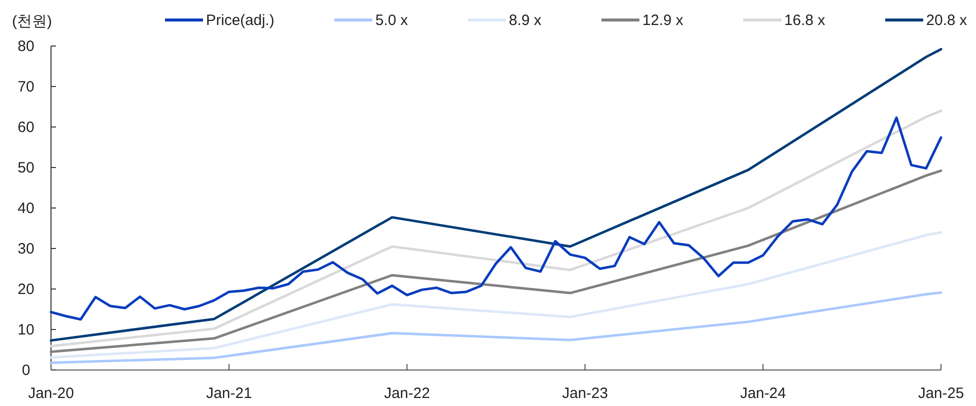 The width and height of the screenshot is (976, 406). Describe the element at coordinates (805, 20) in the screenshot. I see `legend-label: 16.8 x` at that location.